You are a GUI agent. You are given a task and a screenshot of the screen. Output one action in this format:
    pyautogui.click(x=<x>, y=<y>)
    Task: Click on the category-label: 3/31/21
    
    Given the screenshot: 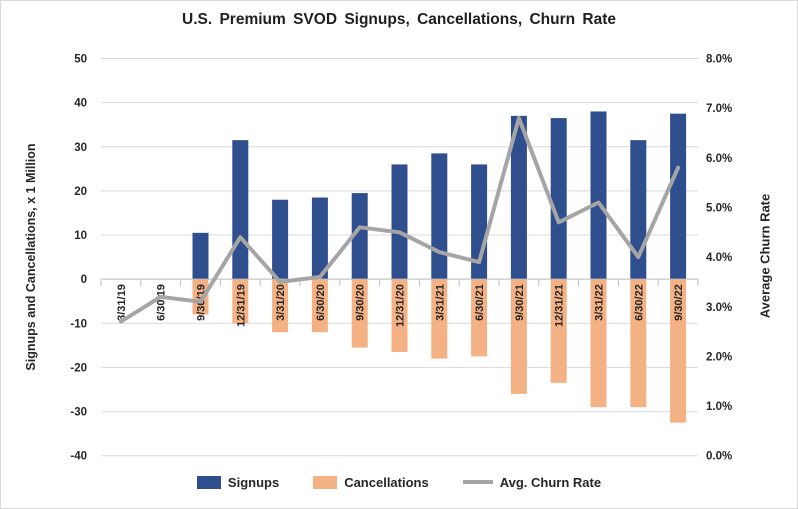 What is the action you would take?
    pyautogui.click(x=440, y=302)
    